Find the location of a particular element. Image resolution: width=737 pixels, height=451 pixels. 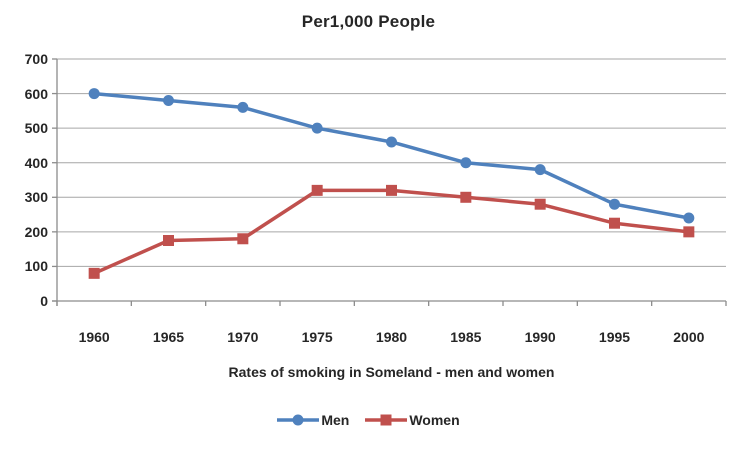

data-point-men-1980 is located at coordinates (391, 142).